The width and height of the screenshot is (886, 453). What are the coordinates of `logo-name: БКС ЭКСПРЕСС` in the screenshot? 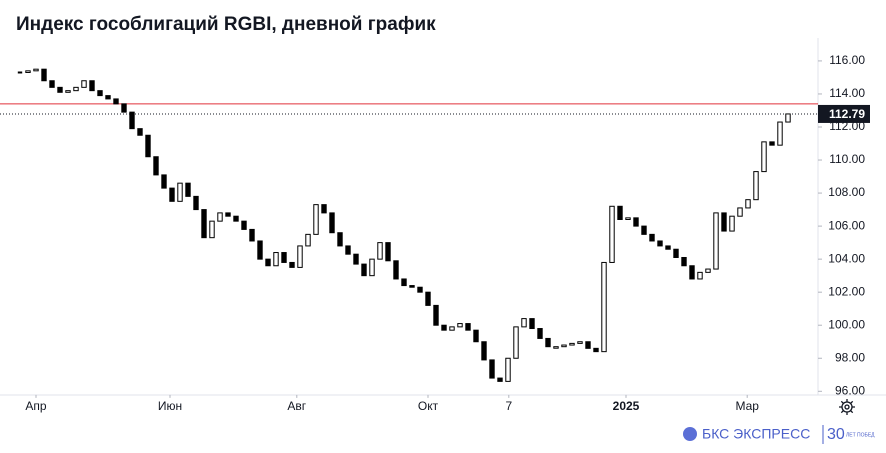 It's located at (756, 434).